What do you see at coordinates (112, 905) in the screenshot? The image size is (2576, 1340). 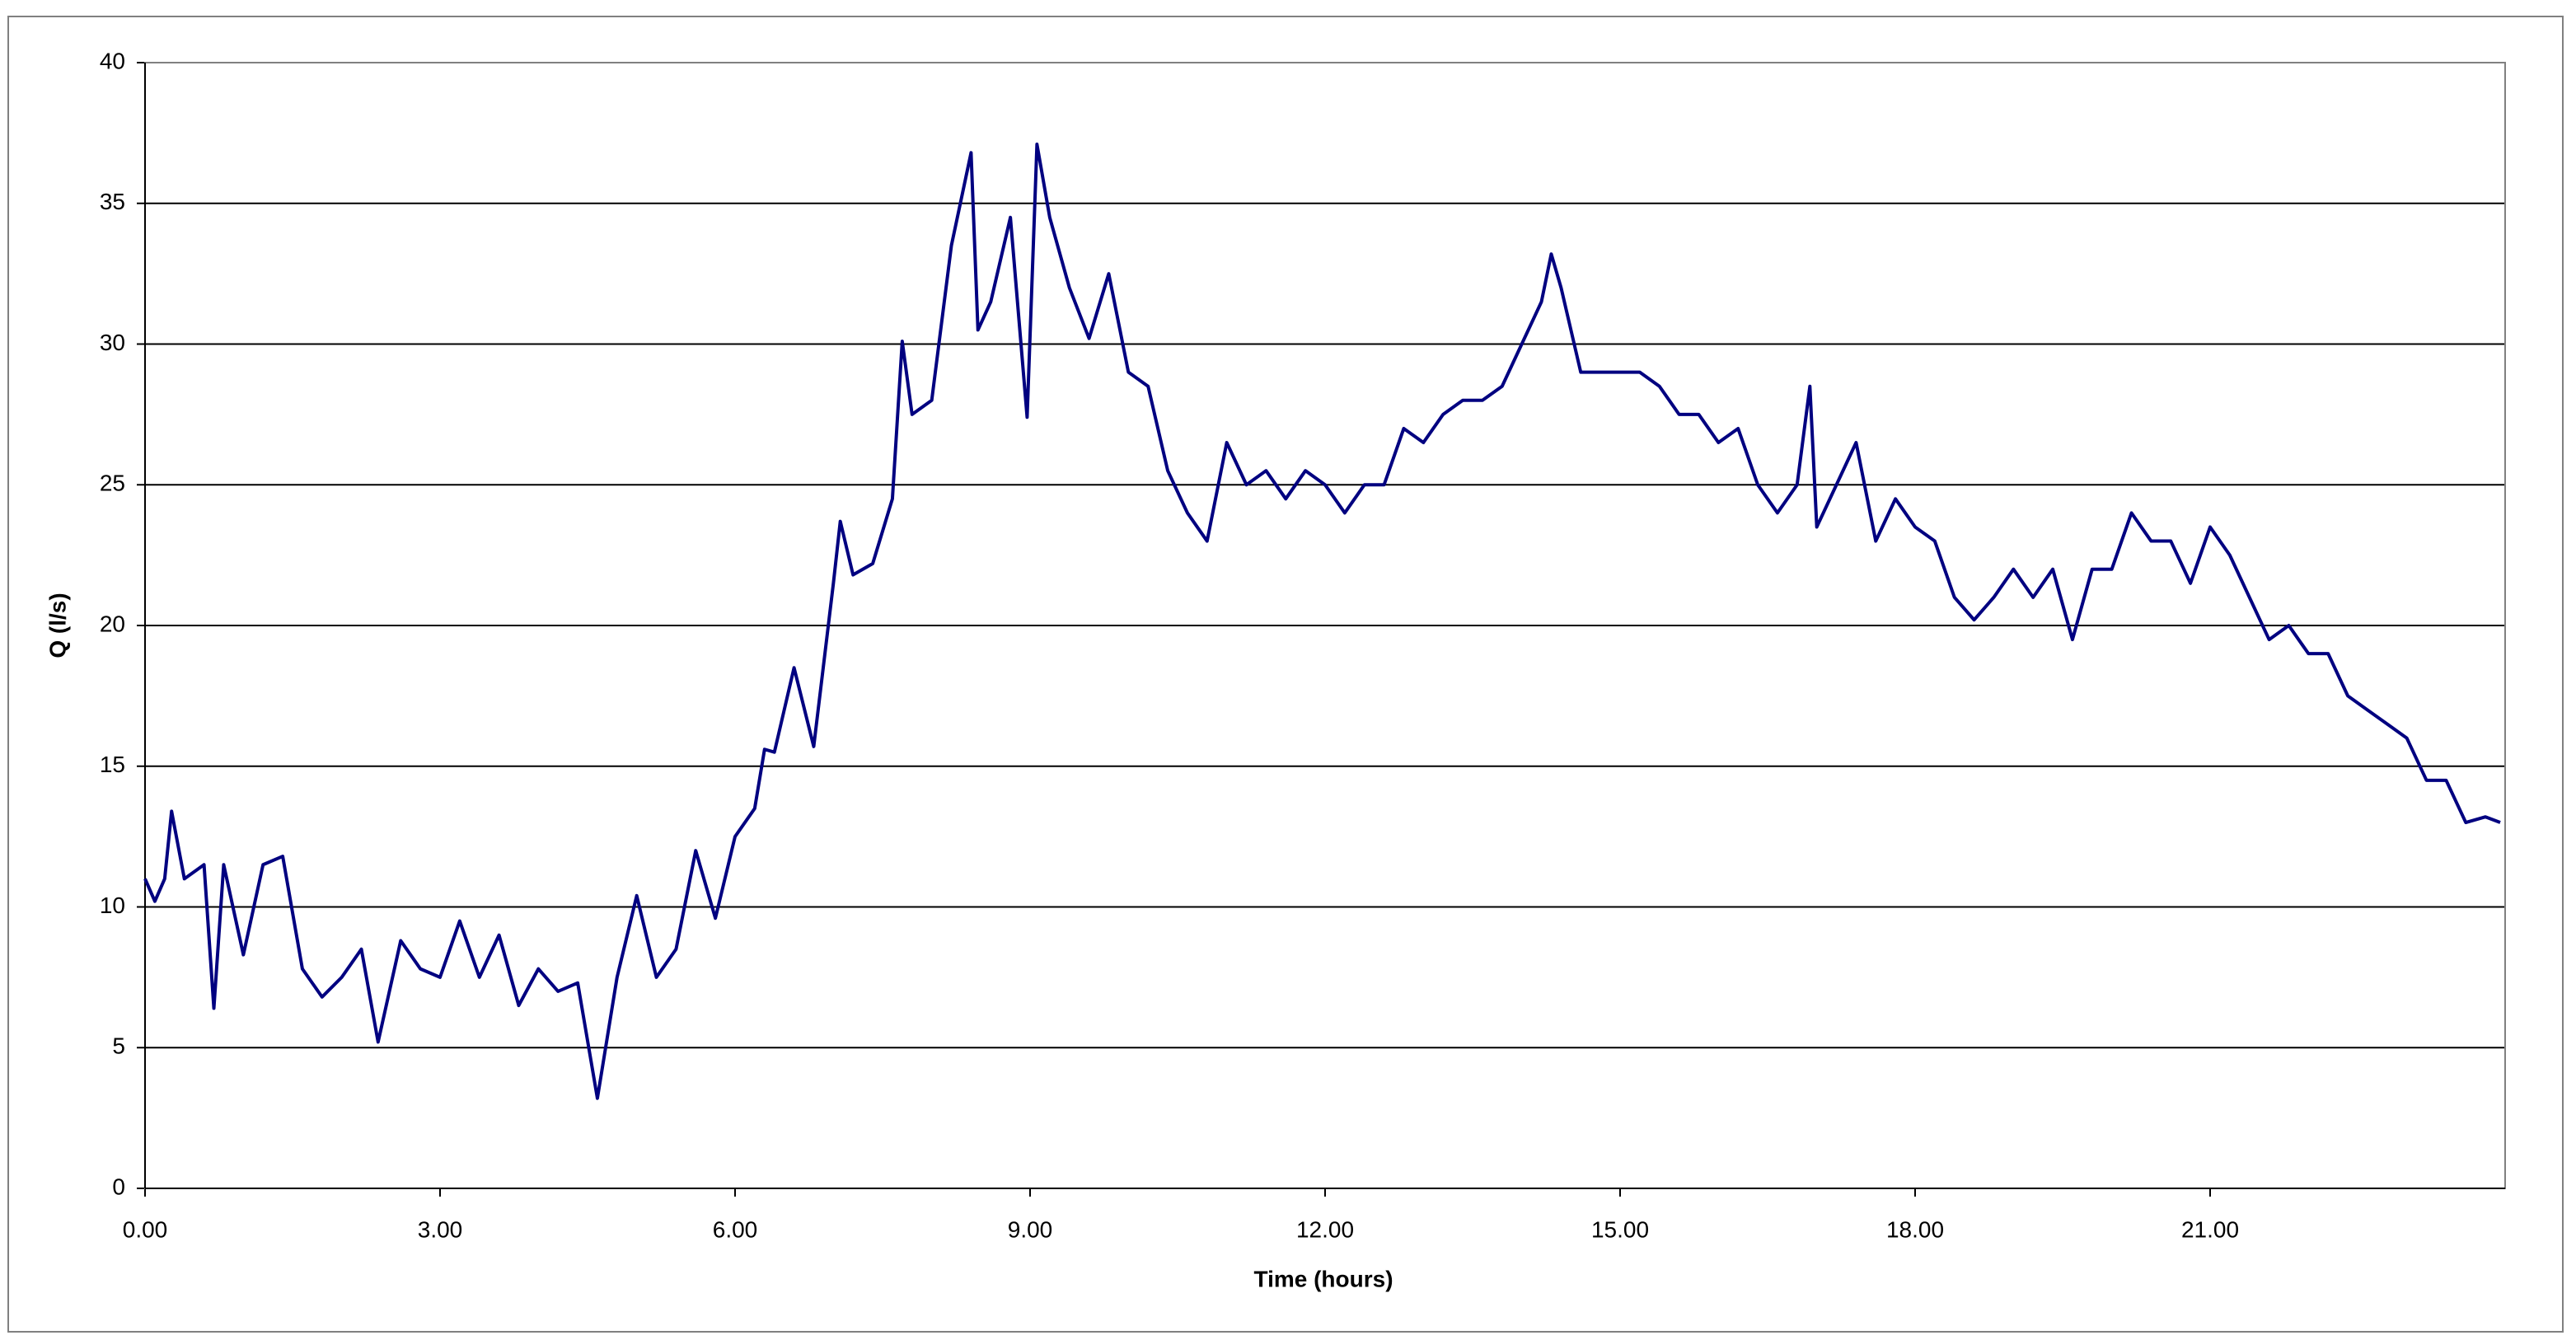 I see `y-tick-label: 10` at bounding box center [112, 905].